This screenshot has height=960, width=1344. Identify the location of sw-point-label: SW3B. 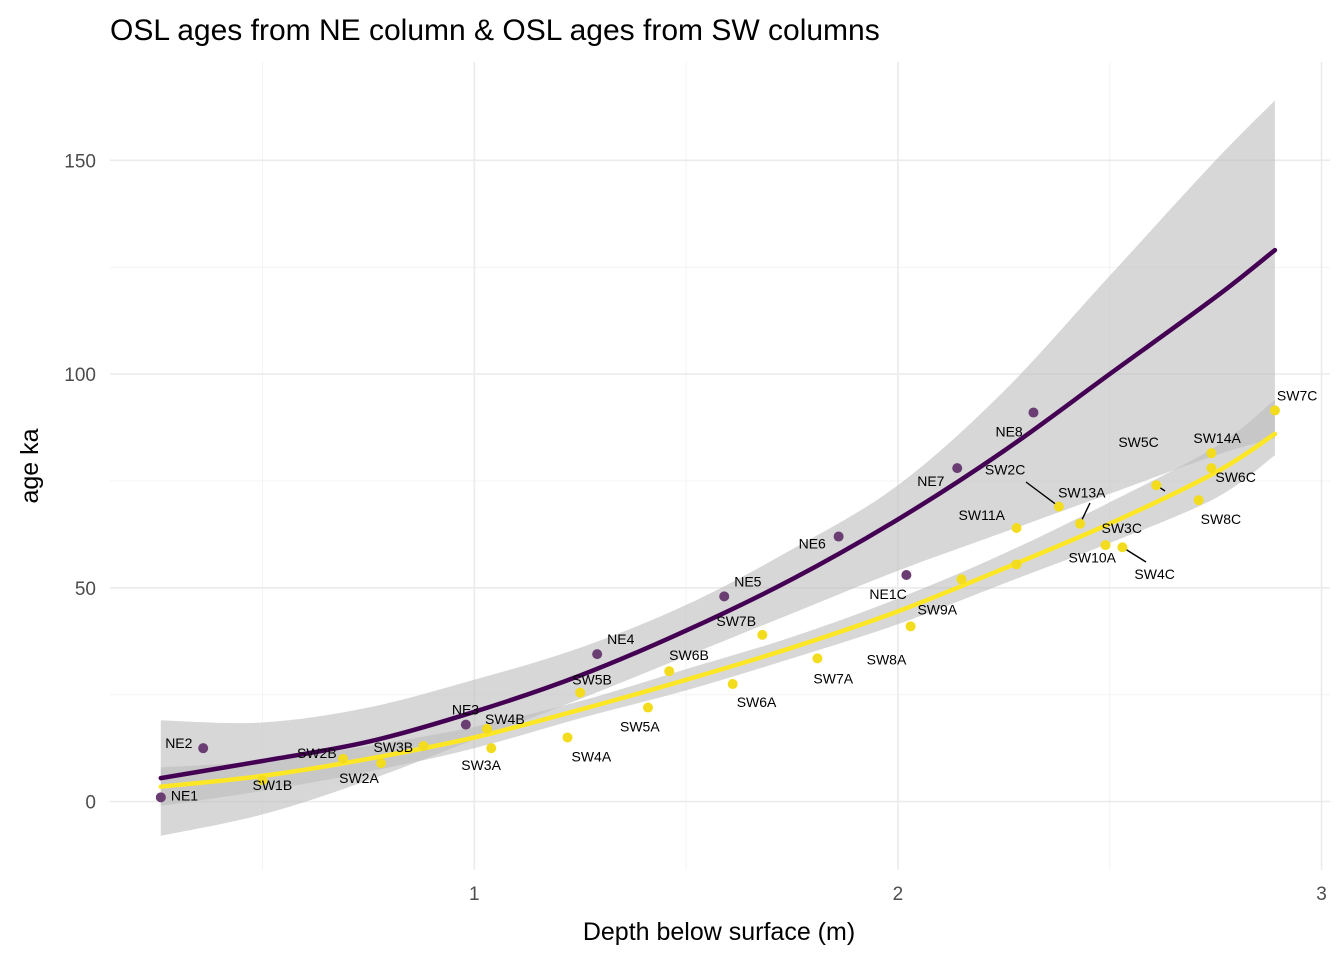
(393, 747).